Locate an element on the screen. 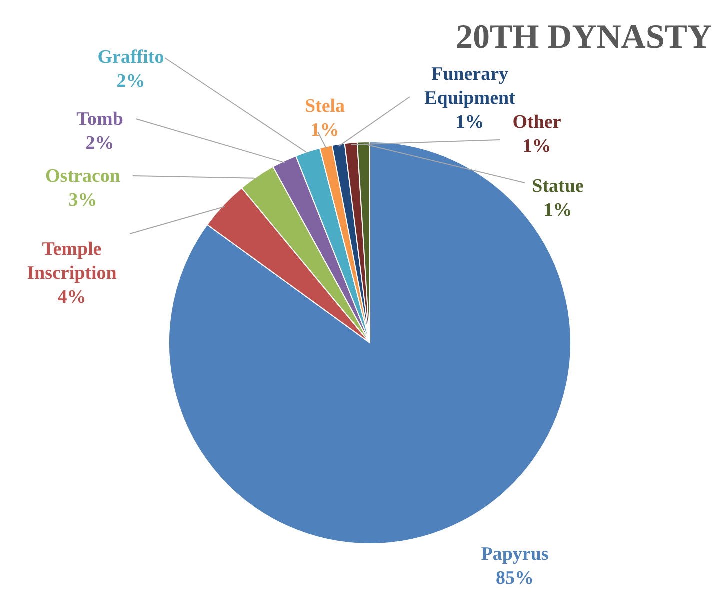 The height and width of the screenshot is (605, 719). slice-label: Tomb is located at coordinates (100, 119).